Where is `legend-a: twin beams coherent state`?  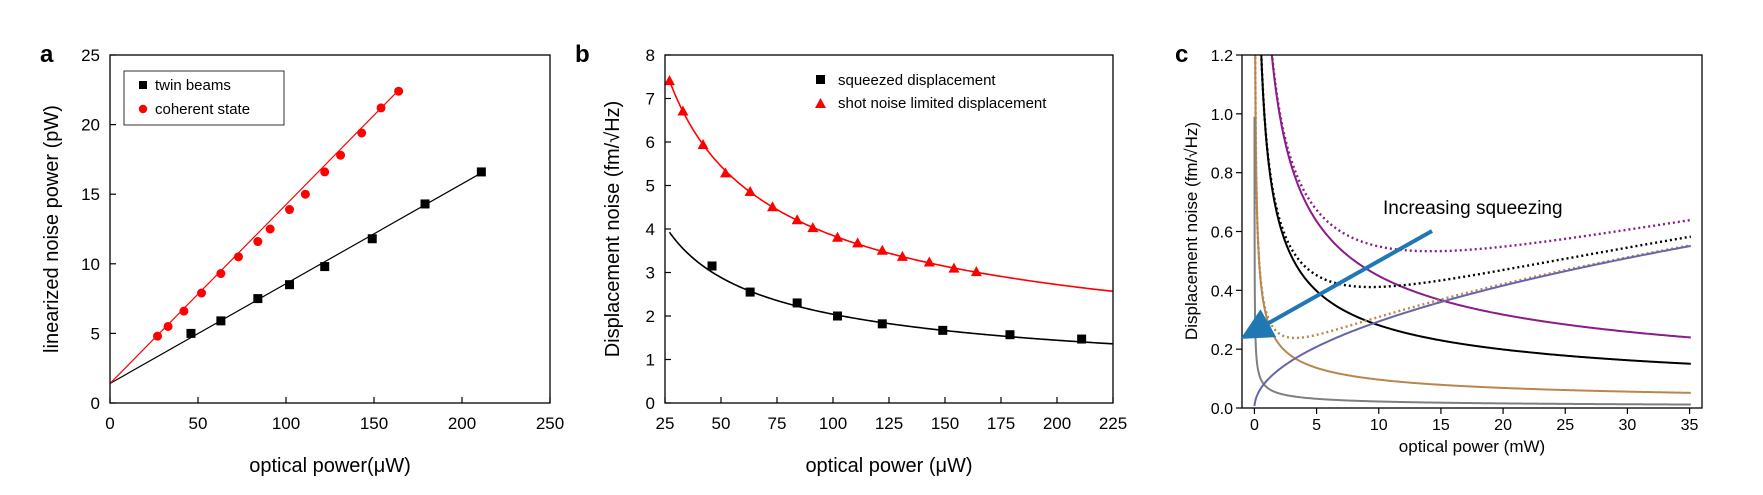 legend-a: twin beams coherent state is located at coordinates (204, 98).